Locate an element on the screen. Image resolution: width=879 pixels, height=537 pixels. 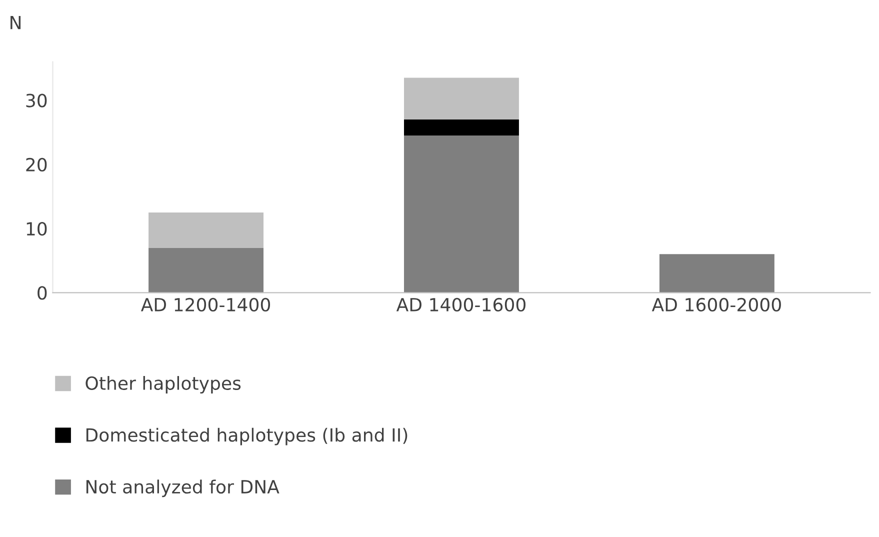
y-tick-label: 20 is located at coordinates (36, 165).